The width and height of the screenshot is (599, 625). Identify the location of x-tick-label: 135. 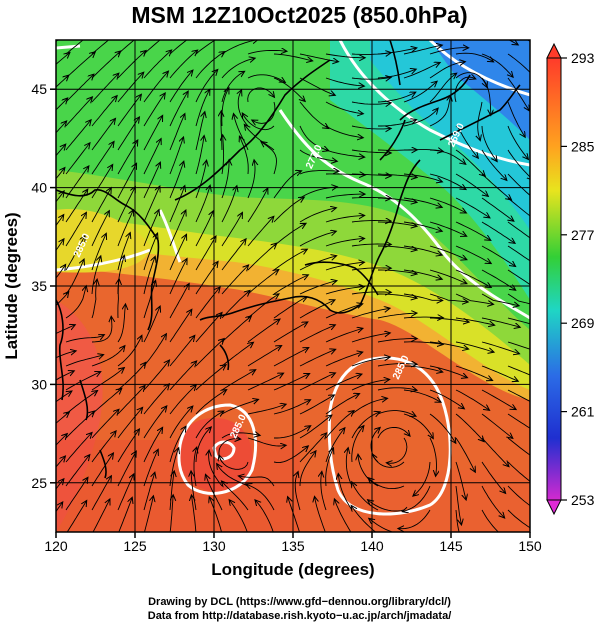
(293, 546).